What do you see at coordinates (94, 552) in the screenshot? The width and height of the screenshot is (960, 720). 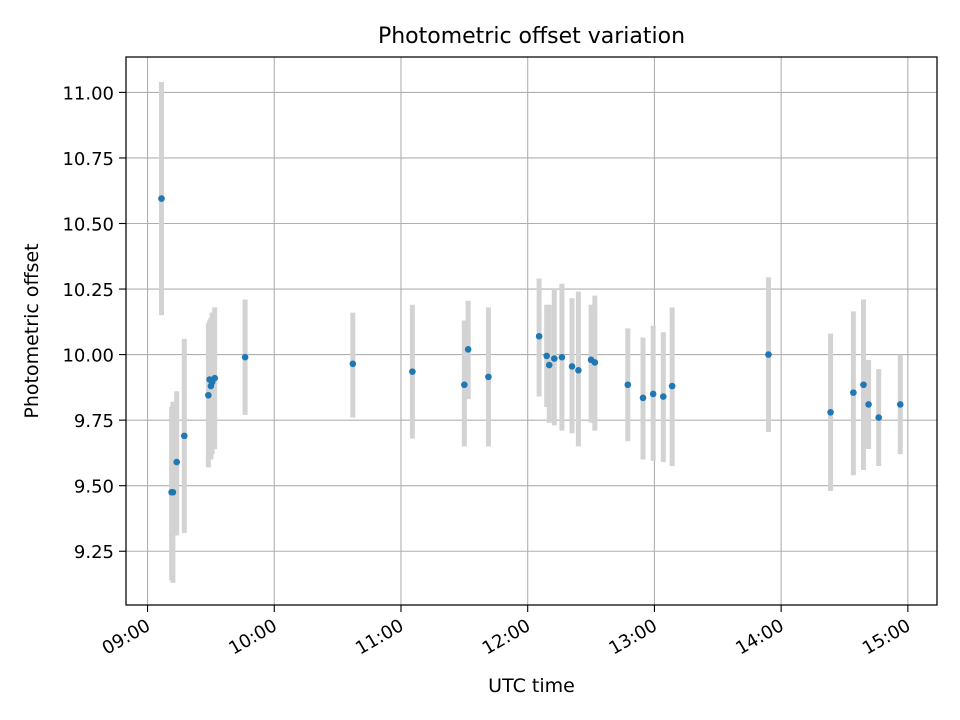 I see `y-tick-label: 9.25` at bounding box center [94, 552].